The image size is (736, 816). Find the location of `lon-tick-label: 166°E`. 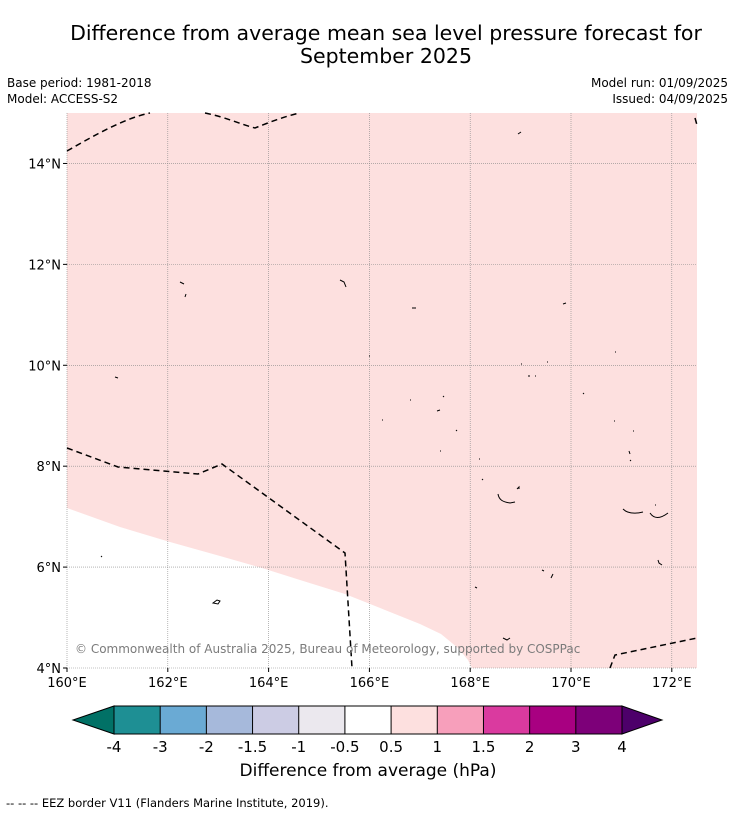

lon-tick-label: 166°E is located at coordinates (370, 683).